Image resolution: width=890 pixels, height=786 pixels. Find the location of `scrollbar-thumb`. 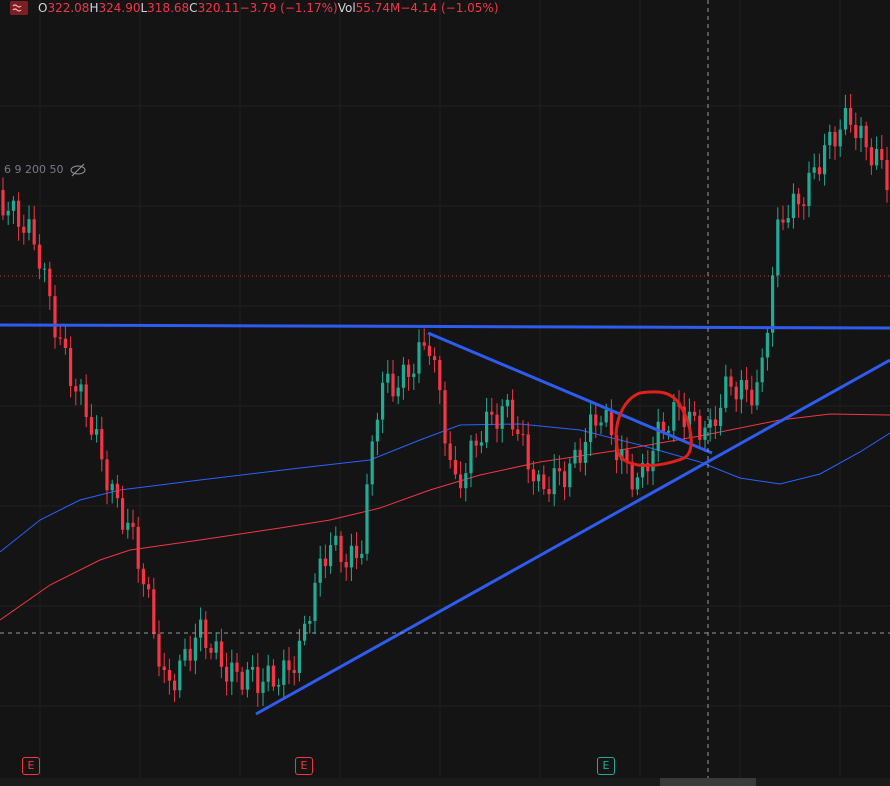

scrollbar-thumb is located at coordinates (708, 782).